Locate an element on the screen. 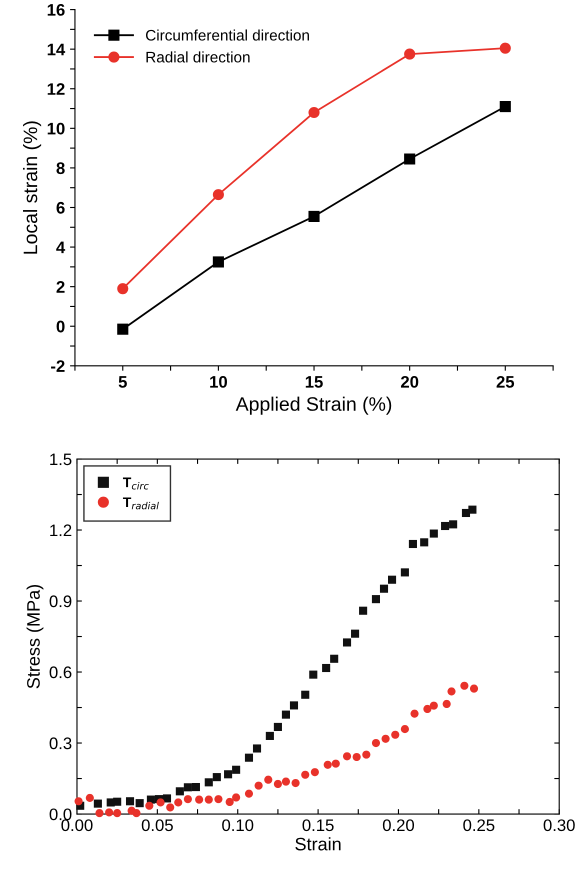 This screenshot has height=871, width=581. x-tick-label: 10 is located at coordinates (218, 382).